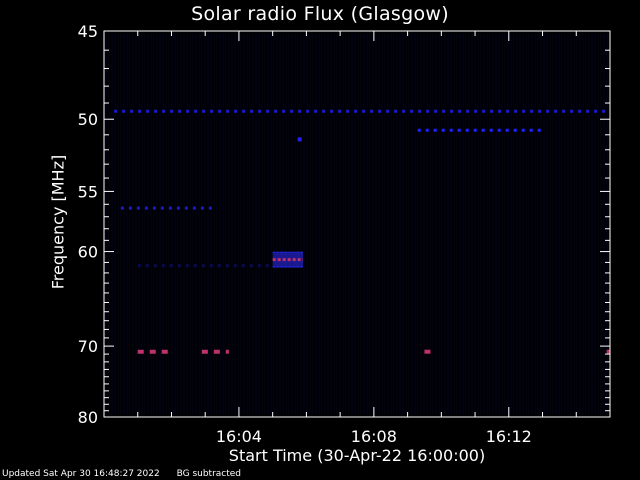  I want to click on x-tick-label: 16:04, so click(239, 436).